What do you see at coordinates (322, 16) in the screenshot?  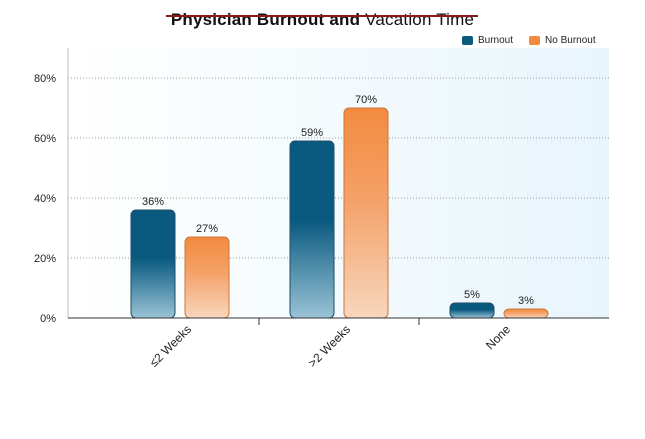 I see `title-rule` at bounding box center [322, 16].